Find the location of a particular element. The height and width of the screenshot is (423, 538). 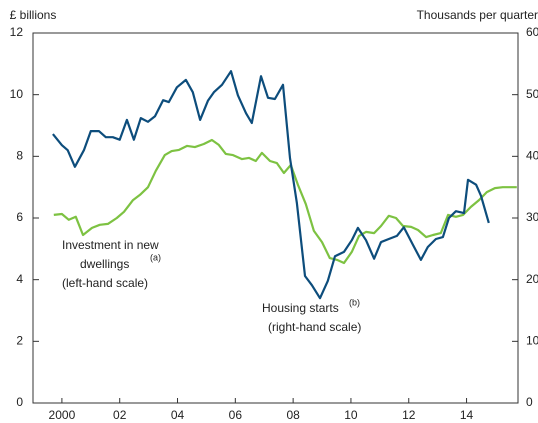

series-label: Investment in new dwellings is located at coordinates (110, 254).